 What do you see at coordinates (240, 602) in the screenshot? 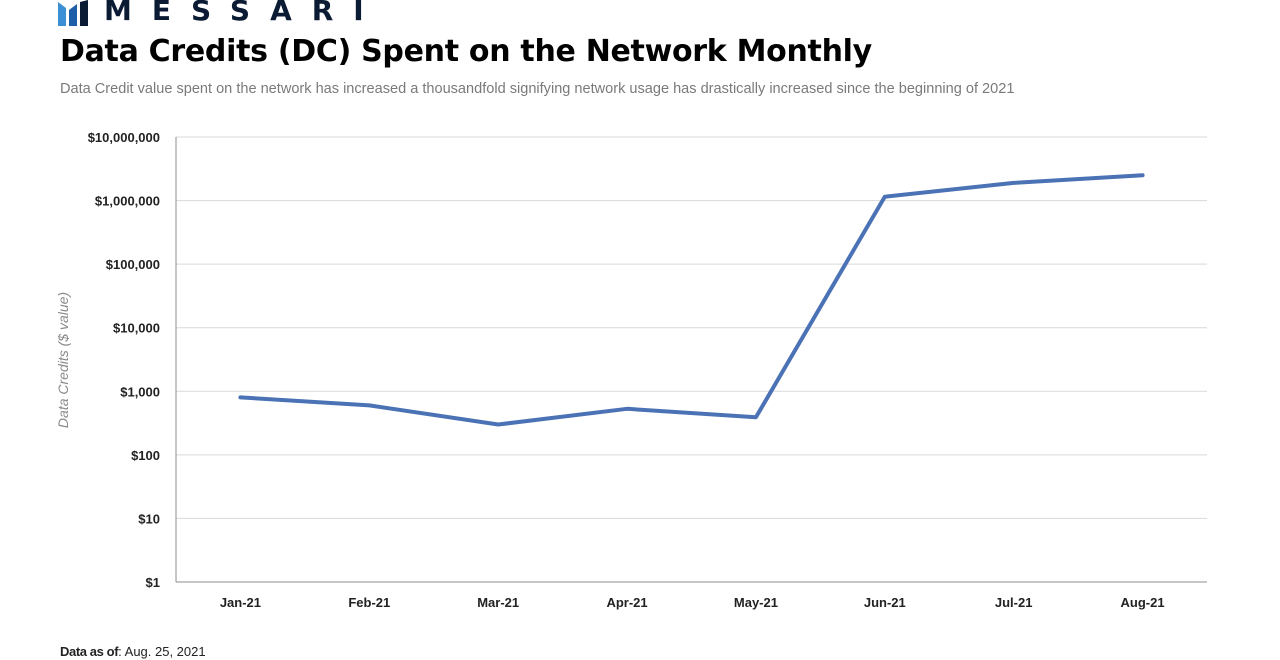
I see `x-tick-label: Jan-21` at bounding box center [240, 602].